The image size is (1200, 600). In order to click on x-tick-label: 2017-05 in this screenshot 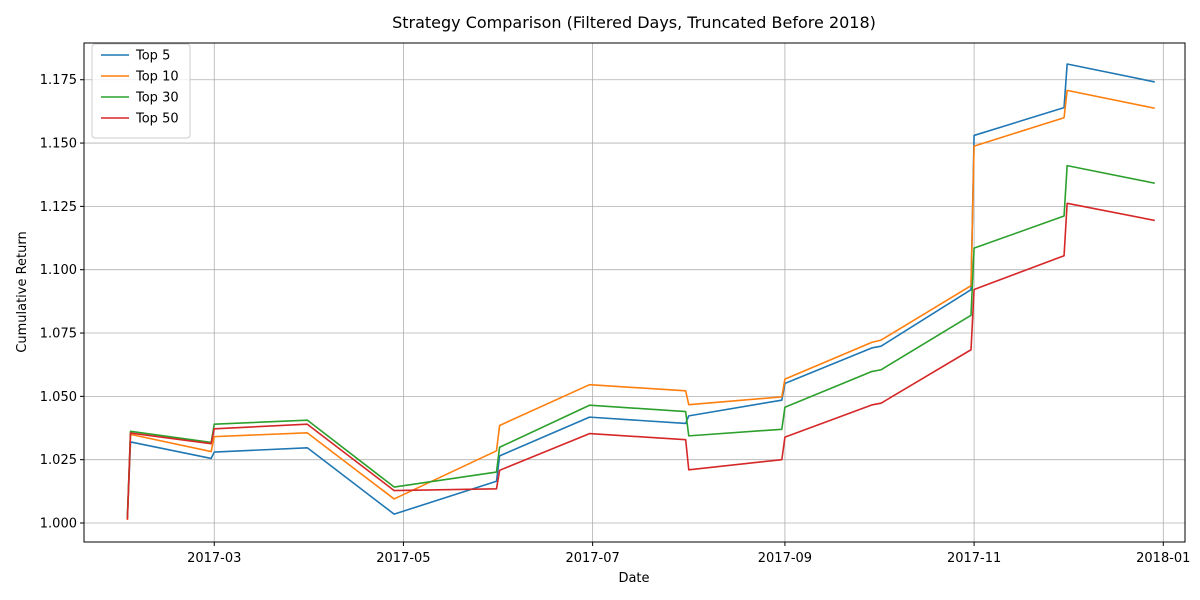, I will do `click(403, 558)`.